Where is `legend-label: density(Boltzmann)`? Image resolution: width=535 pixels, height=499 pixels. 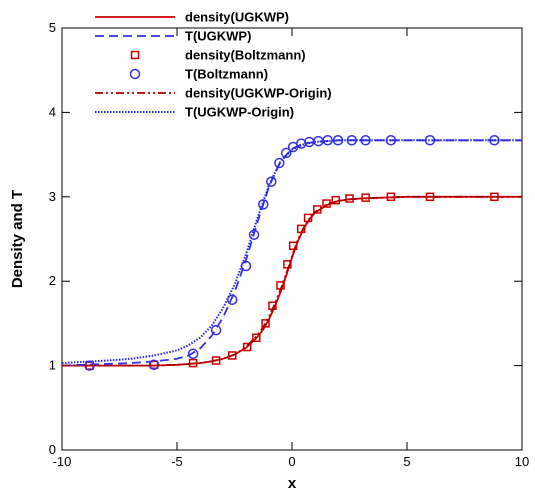 legend-label: density(Boltzmann) is located at coordinates (245, 55).